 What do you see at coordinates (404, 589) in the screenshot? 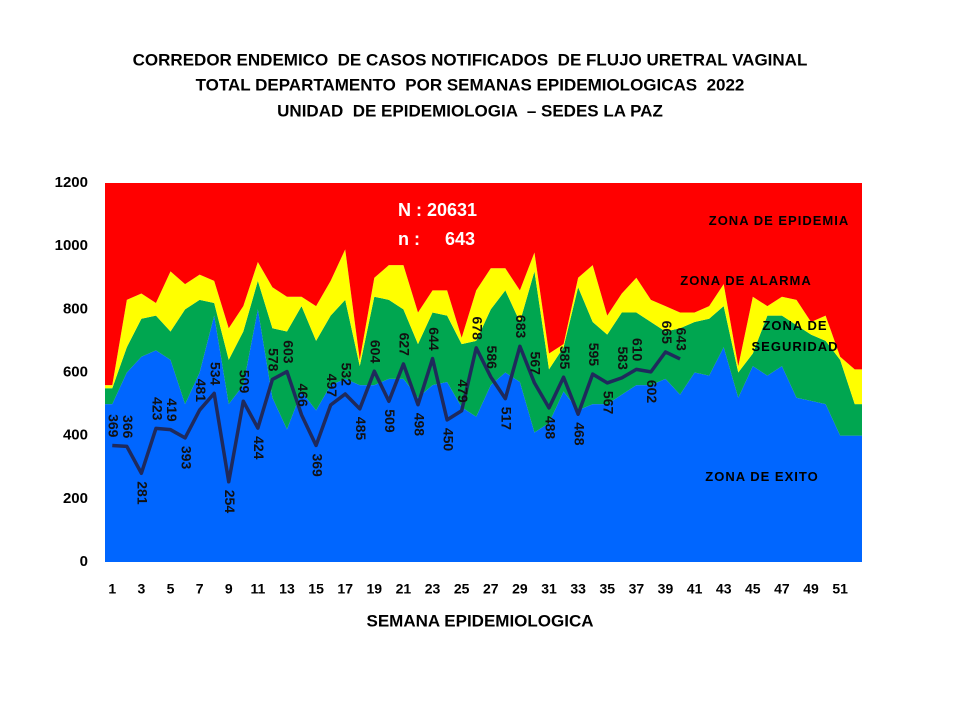
I see `x-tick-label: 21` at bounding box center [404, 589].